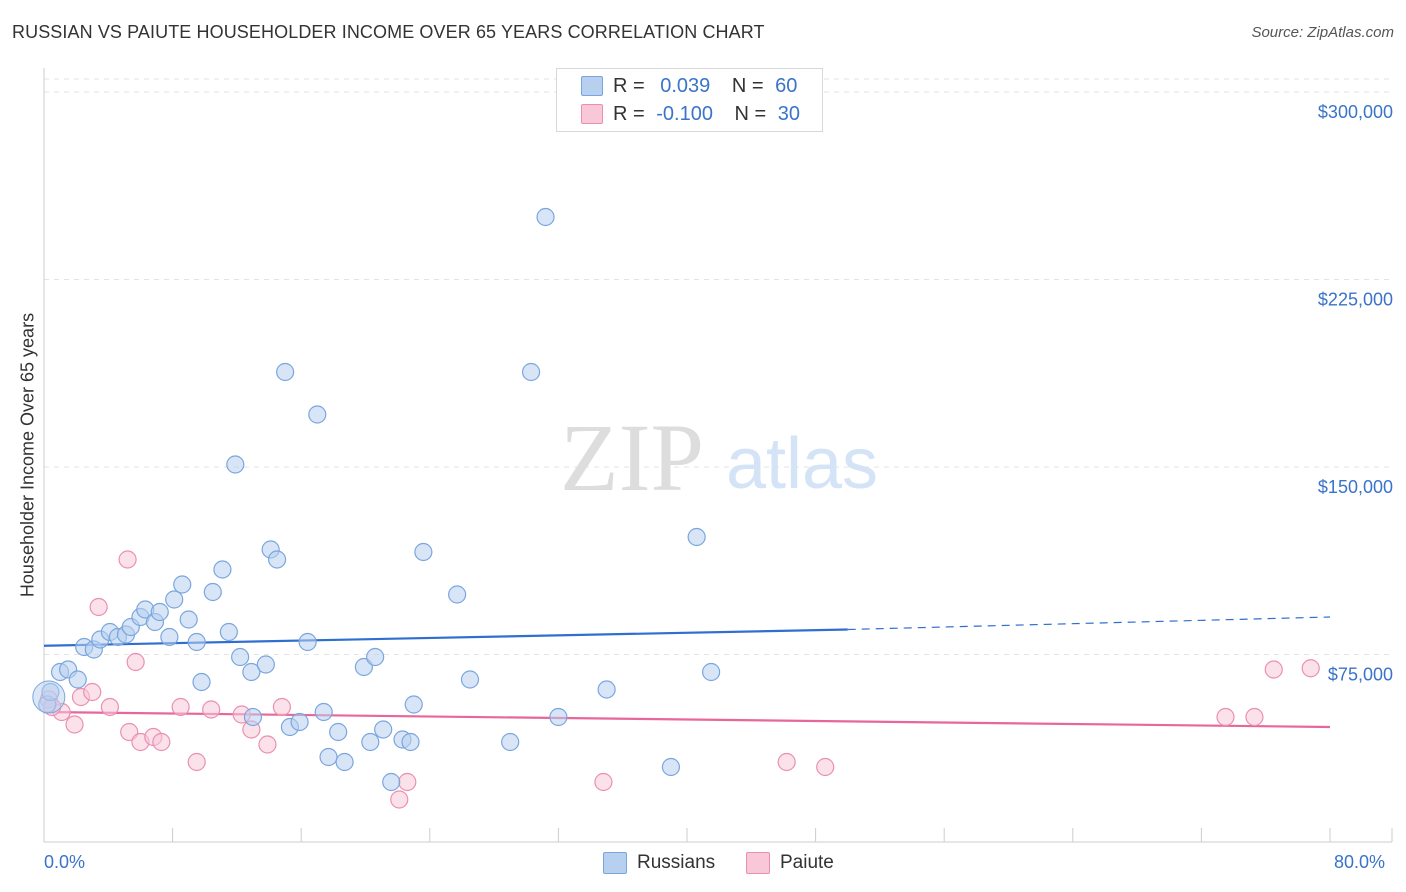 The height and width of the screenshot is (892, 1406). Describe the element at coordinates (1360, 862) in the screenshot. I see `x-tick-label-max: 80.0%` at that location.